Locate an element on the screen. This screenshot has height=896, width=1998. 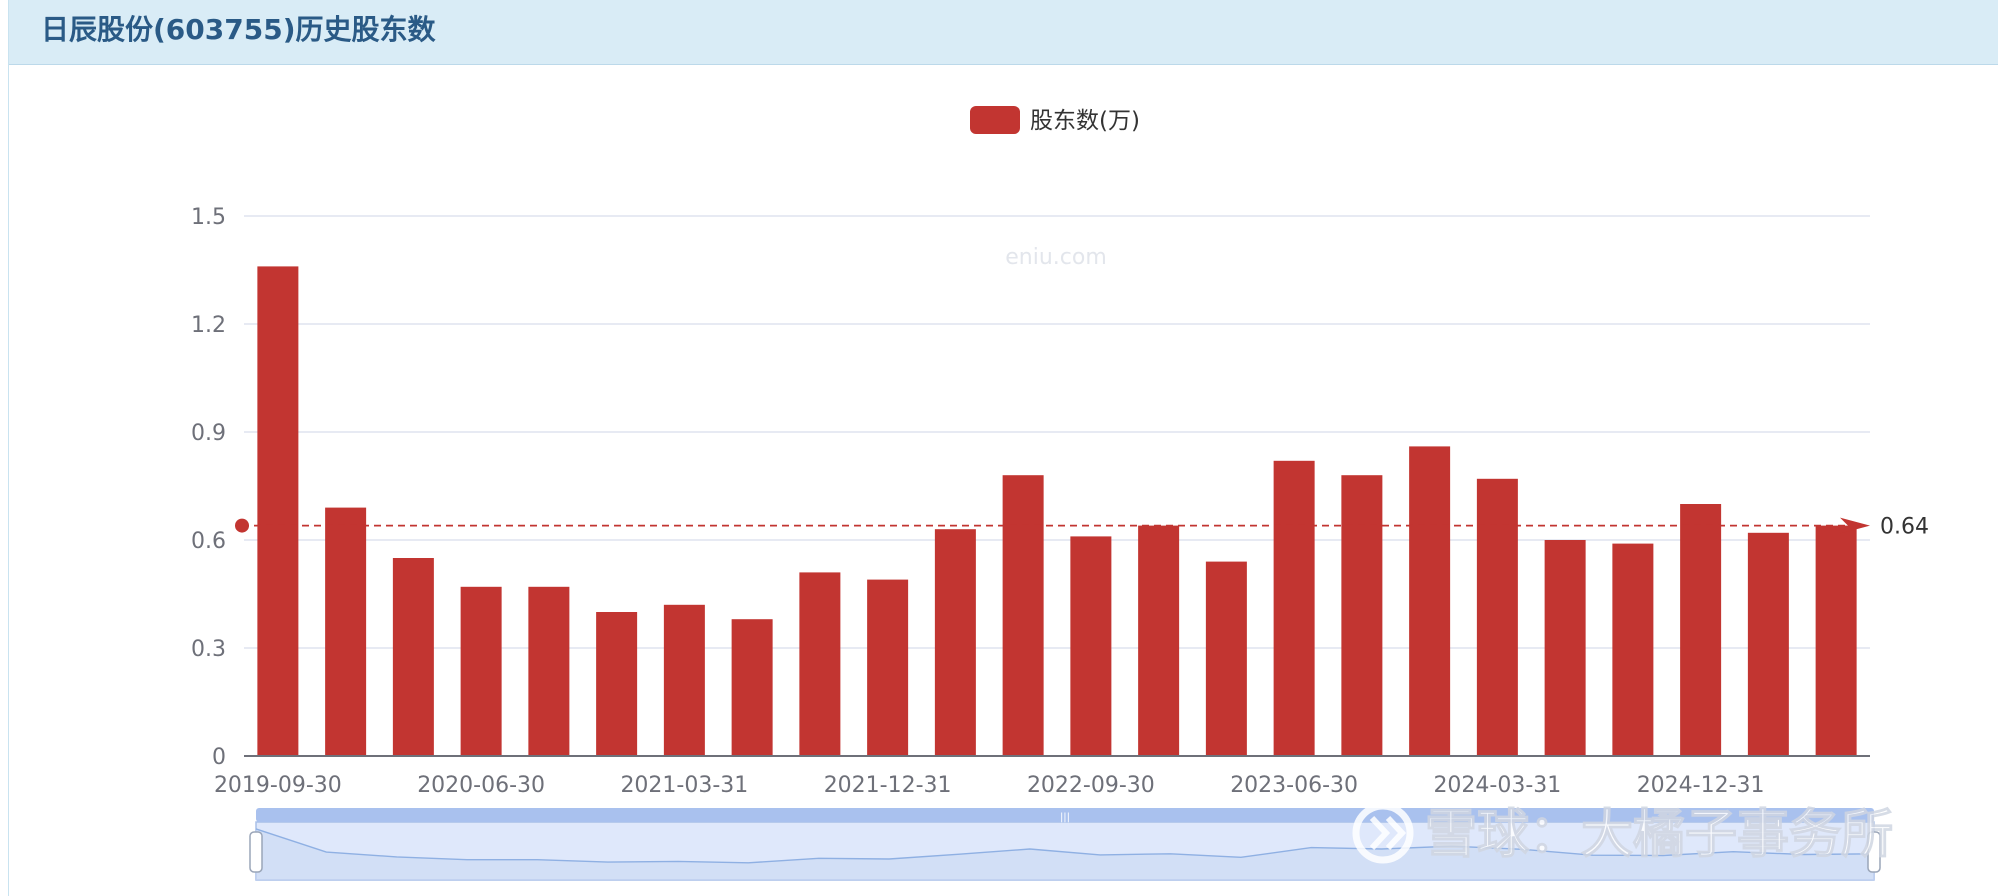
y-tick-label: 0.6 is located at coordinates (208, 541).